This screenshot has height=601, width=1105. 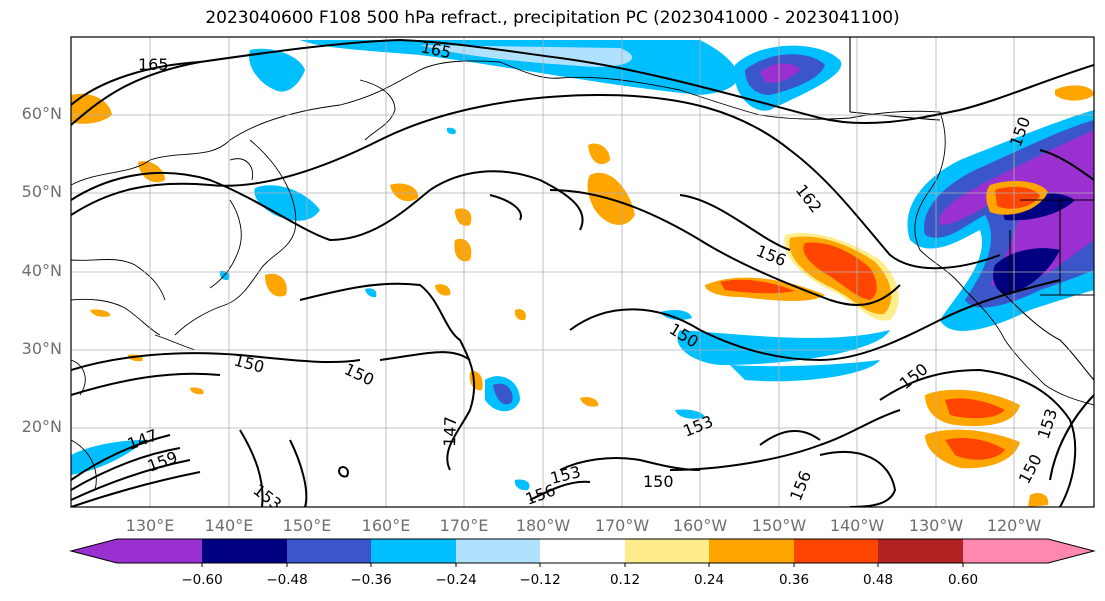 What do you see at coordinates (307, 525) in the screenshot?
I see `lon-label: 150°E` at bounding box center [307, 525].